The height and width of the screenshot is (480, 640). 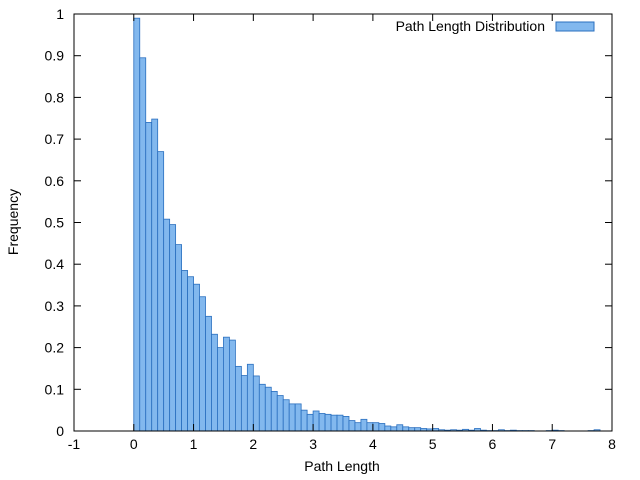 What do you see at coordinates (552, 444) in the screenshot?
I see `x-tick-label: 7` at bounding box center [552, 444].